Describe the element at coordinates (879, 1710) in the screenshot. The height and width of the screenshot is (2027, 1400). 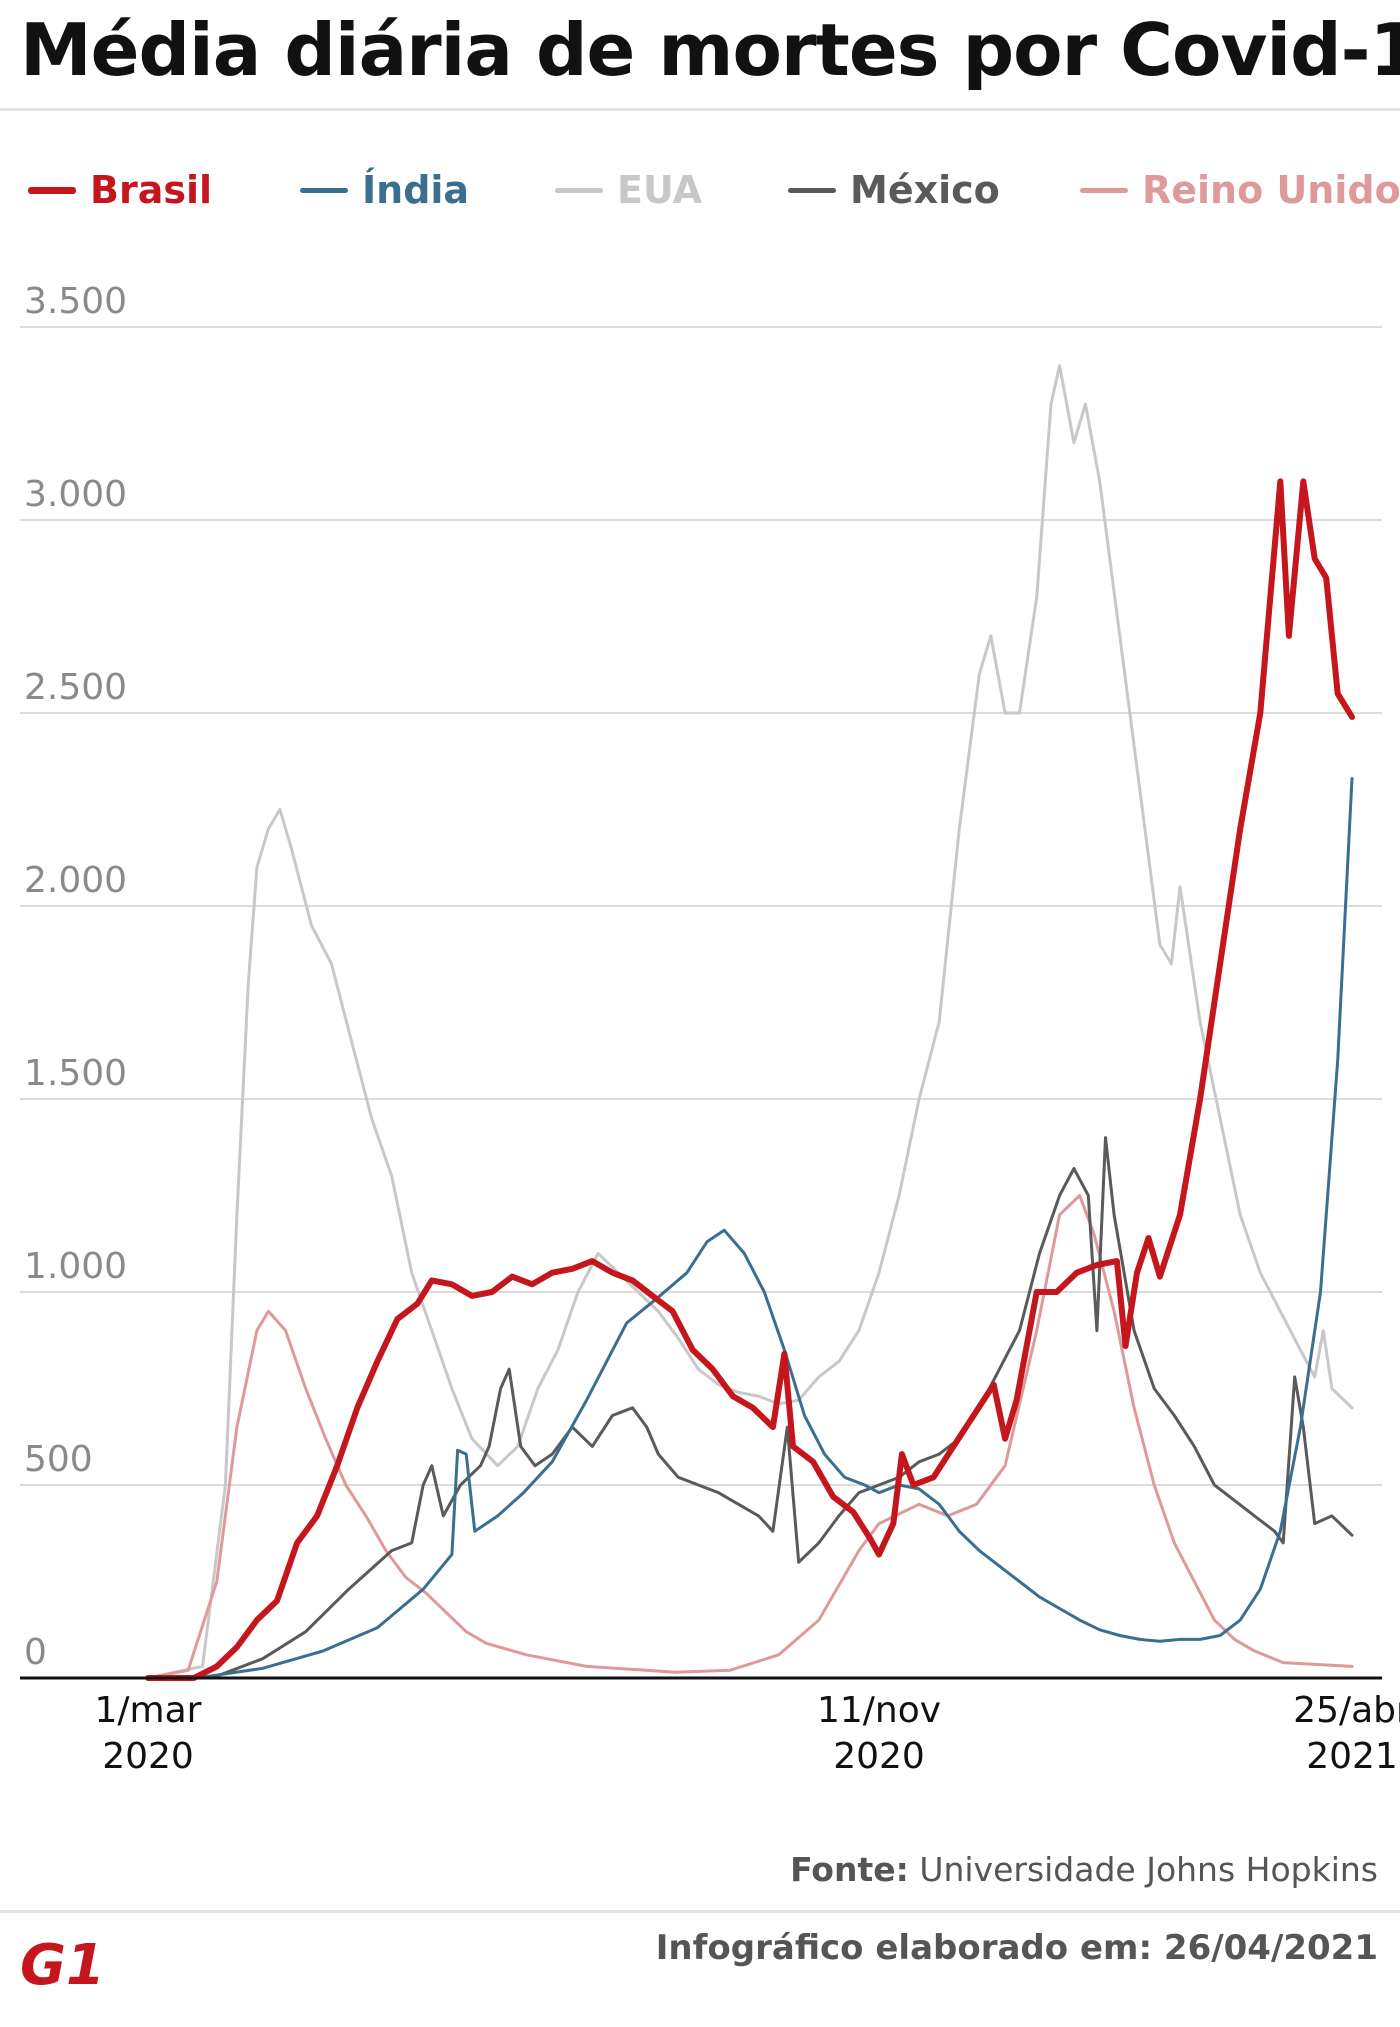
I see `x-tick-label: 11/nov` at that location.